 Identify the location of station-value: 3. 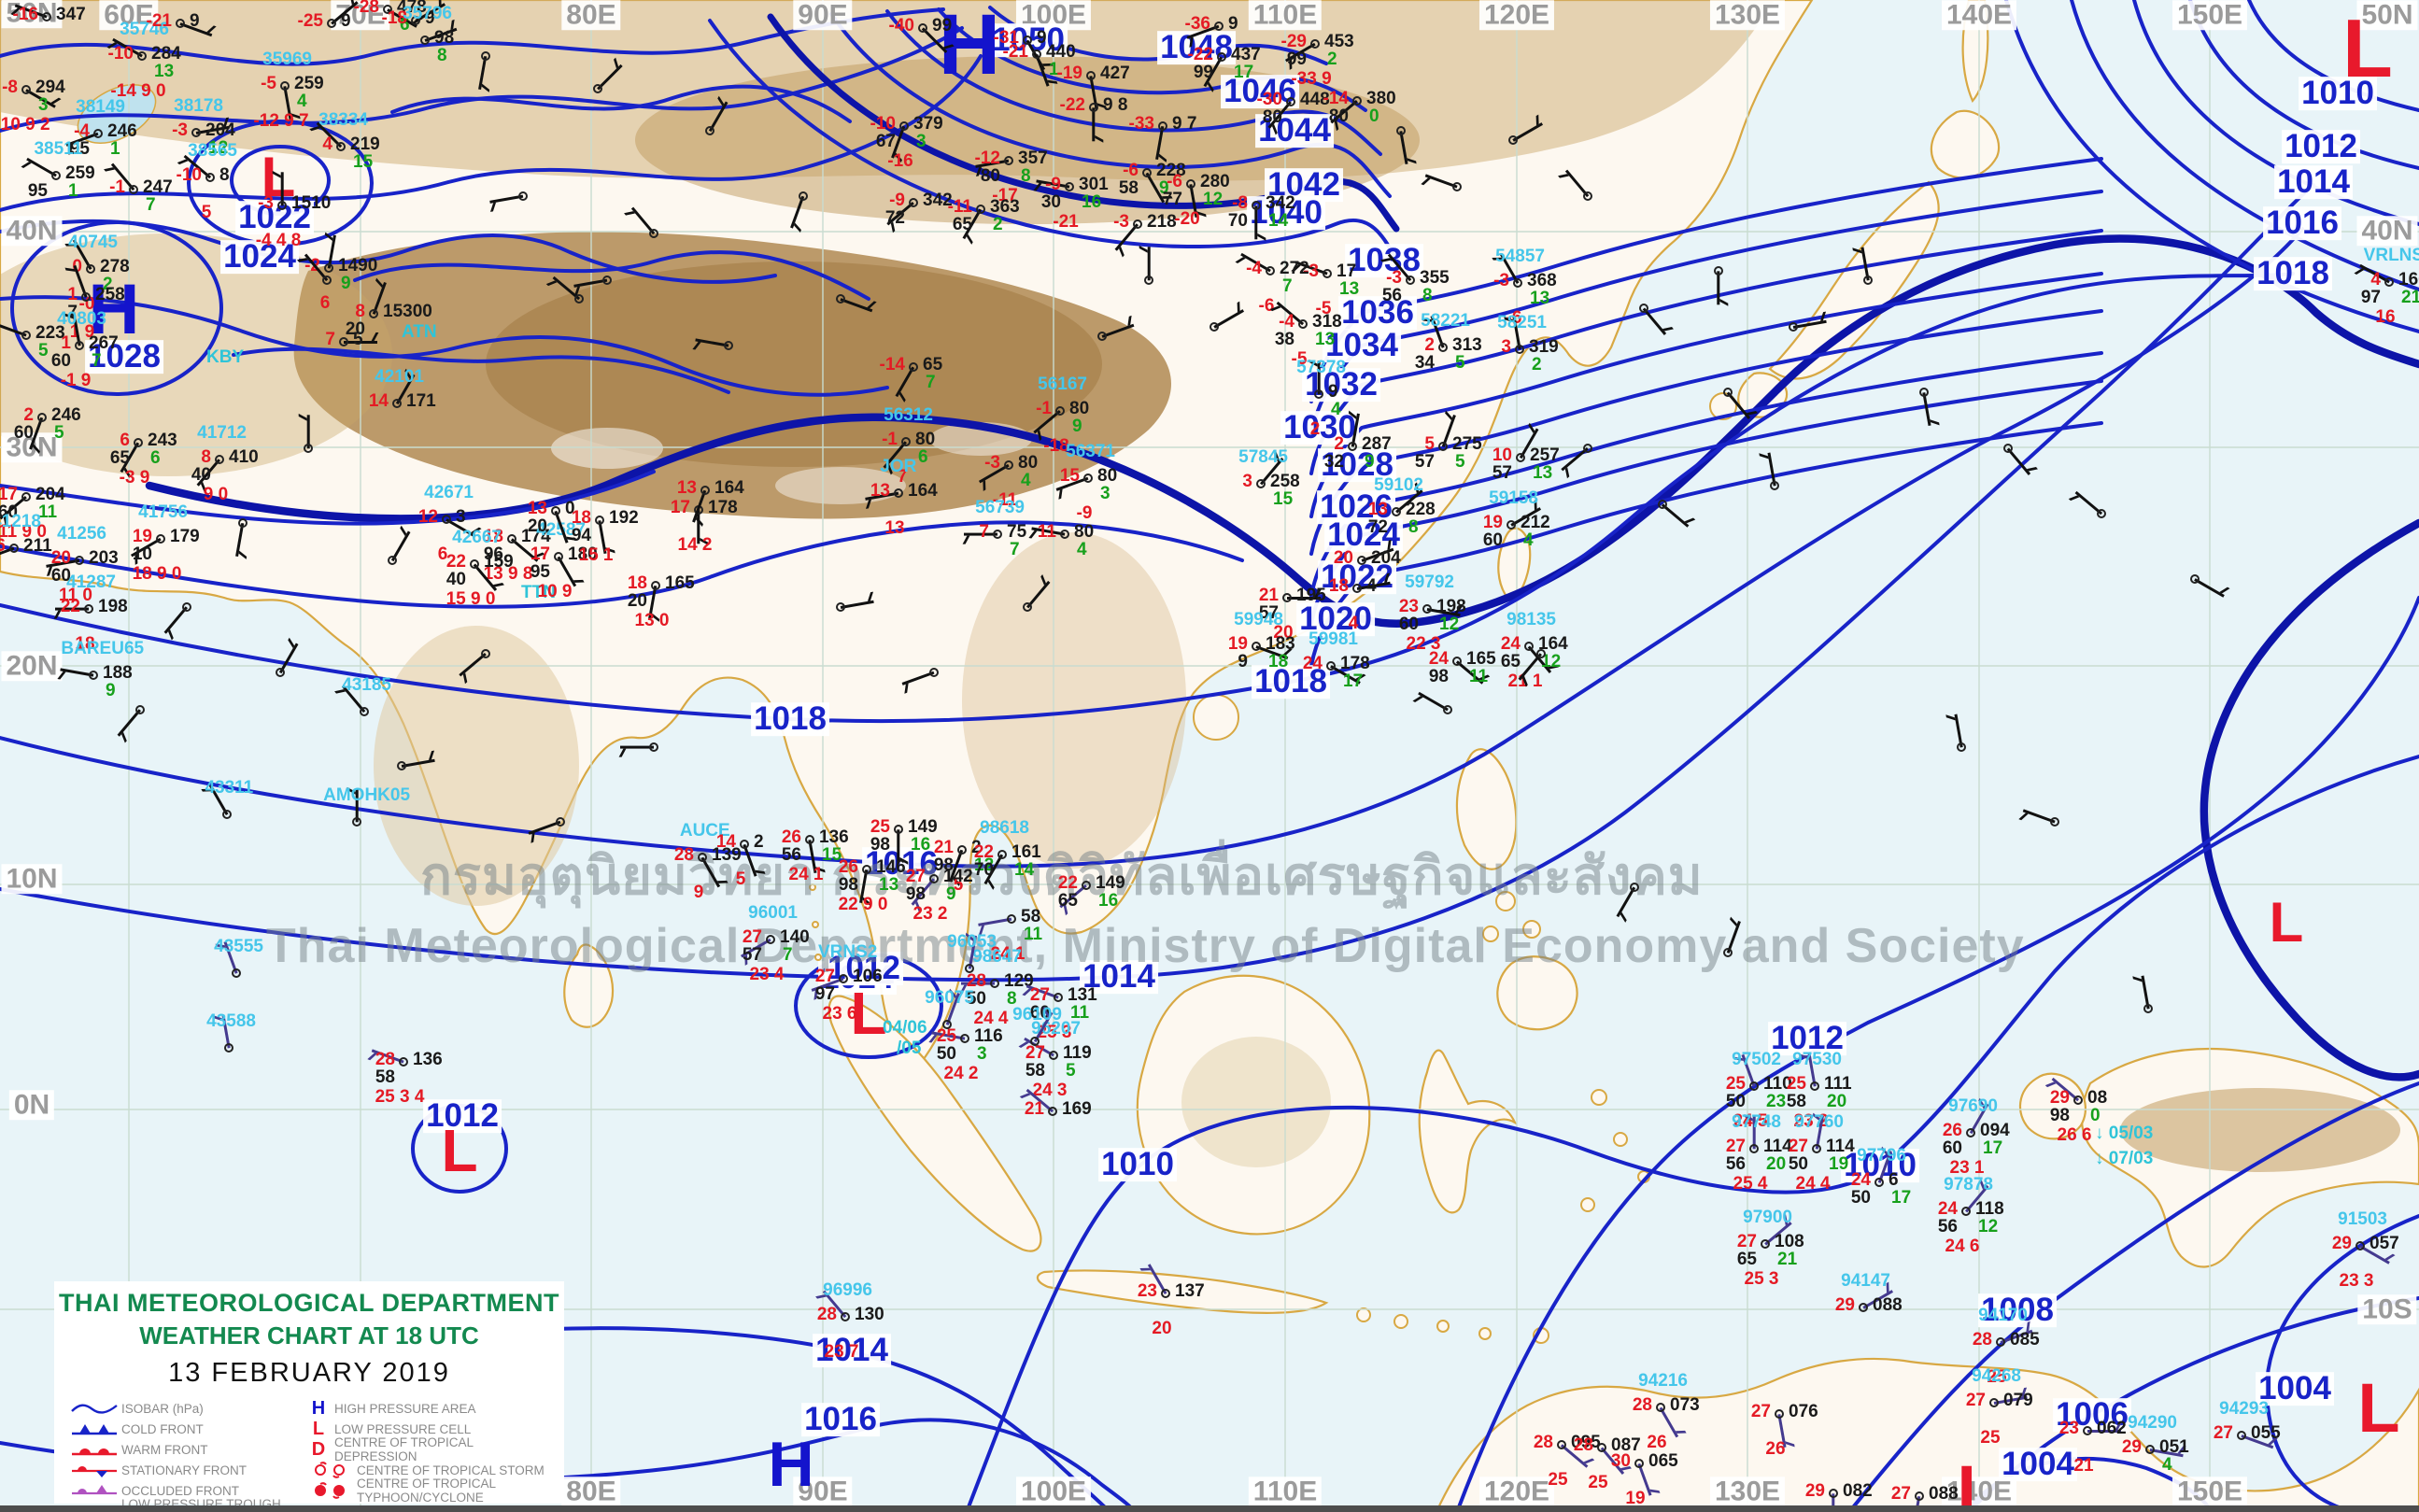
(1506, 347).